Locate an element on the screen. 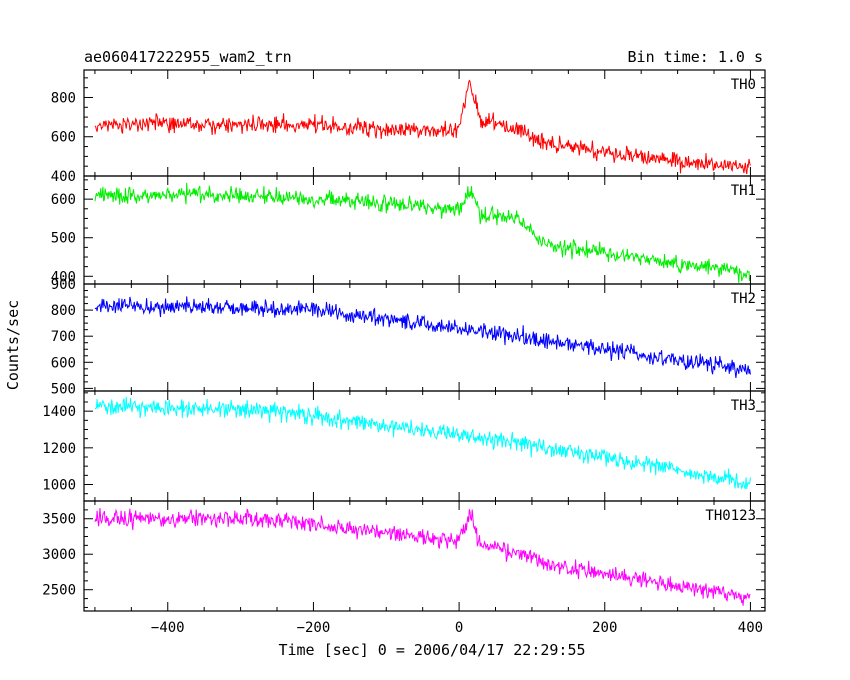 Image resolution: width=850 pixels, height=680 pixels. panel-label: TH3 is located at coordinates (743, 406).